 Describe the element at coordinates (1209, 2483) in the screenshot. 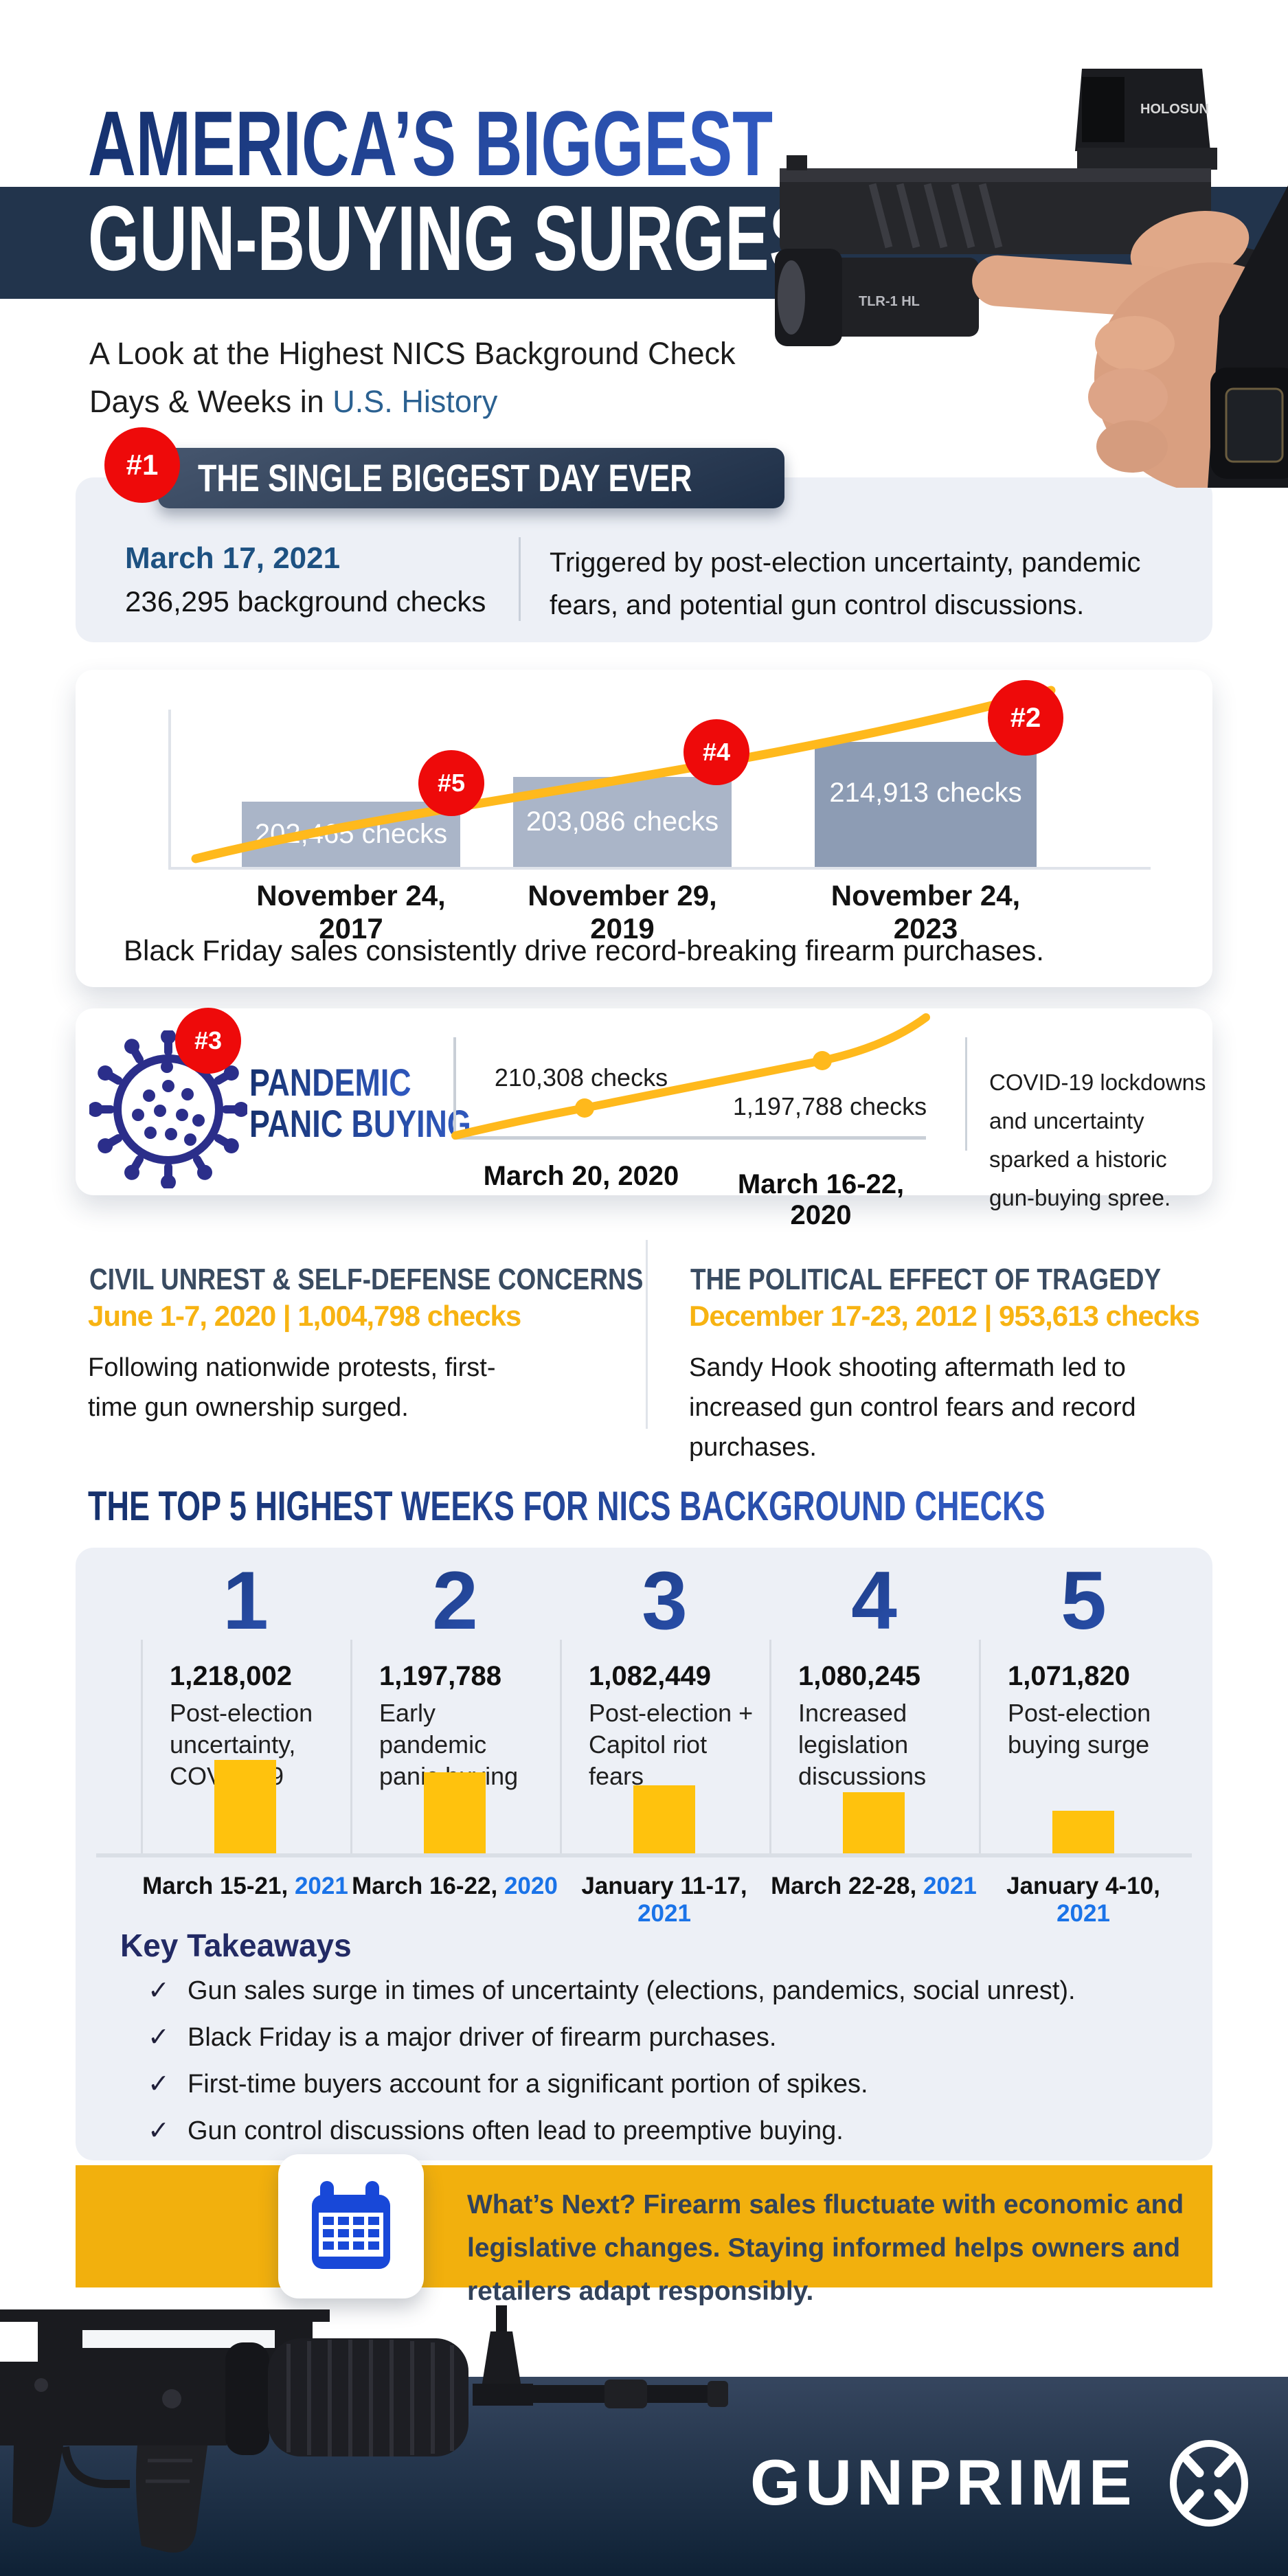

I see `reticle-icon` at that location.